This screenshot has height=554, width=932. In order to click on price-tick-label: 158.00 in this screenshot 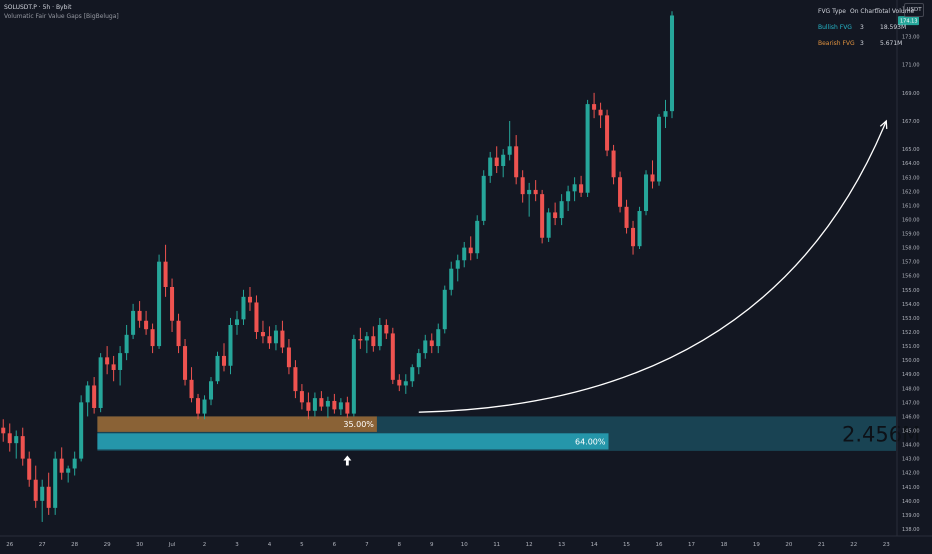, I will do `click(911, 249)`.